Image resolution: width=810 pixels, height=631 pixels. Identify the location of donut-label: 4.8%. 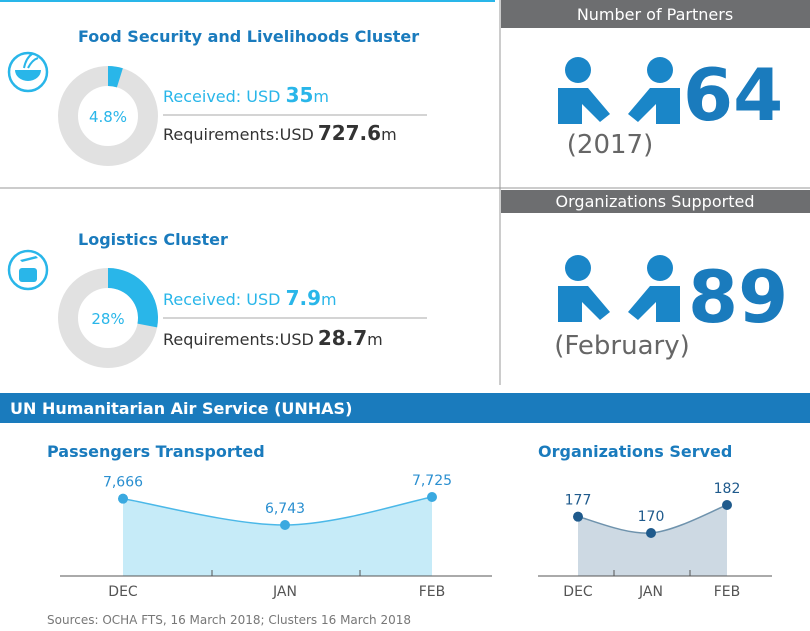
(108, 117).